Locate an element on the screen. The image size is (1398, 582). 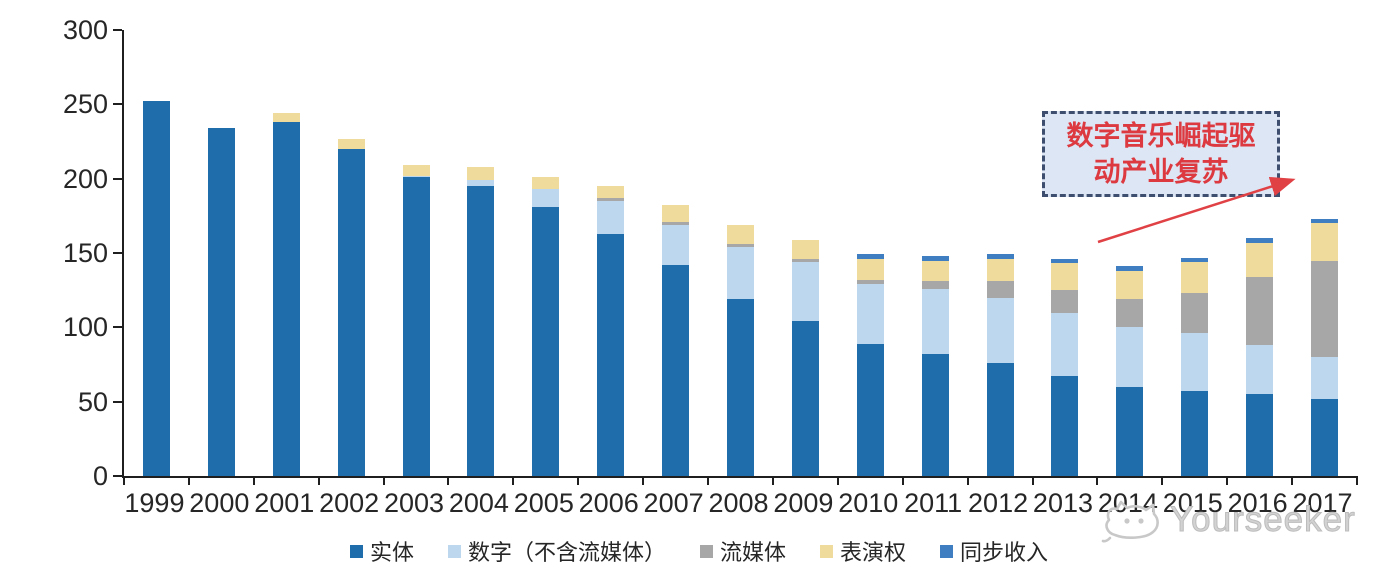
legend-item: 实体 is located at coordinates (381, 551).